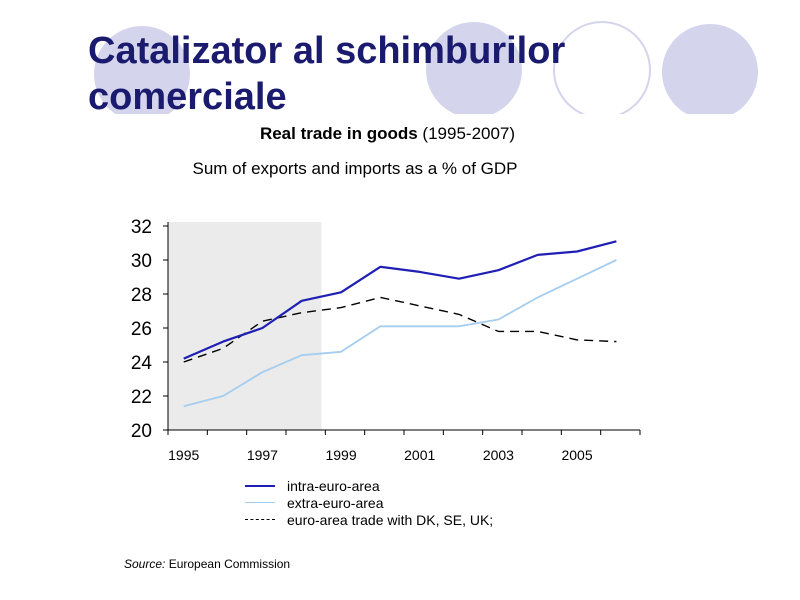 This screenshot has height=600, width=800. What do you see at coordinates (183, 455) in the screenshot?
I see `x-tick-label: 1995` at bounding box center [183, 455].